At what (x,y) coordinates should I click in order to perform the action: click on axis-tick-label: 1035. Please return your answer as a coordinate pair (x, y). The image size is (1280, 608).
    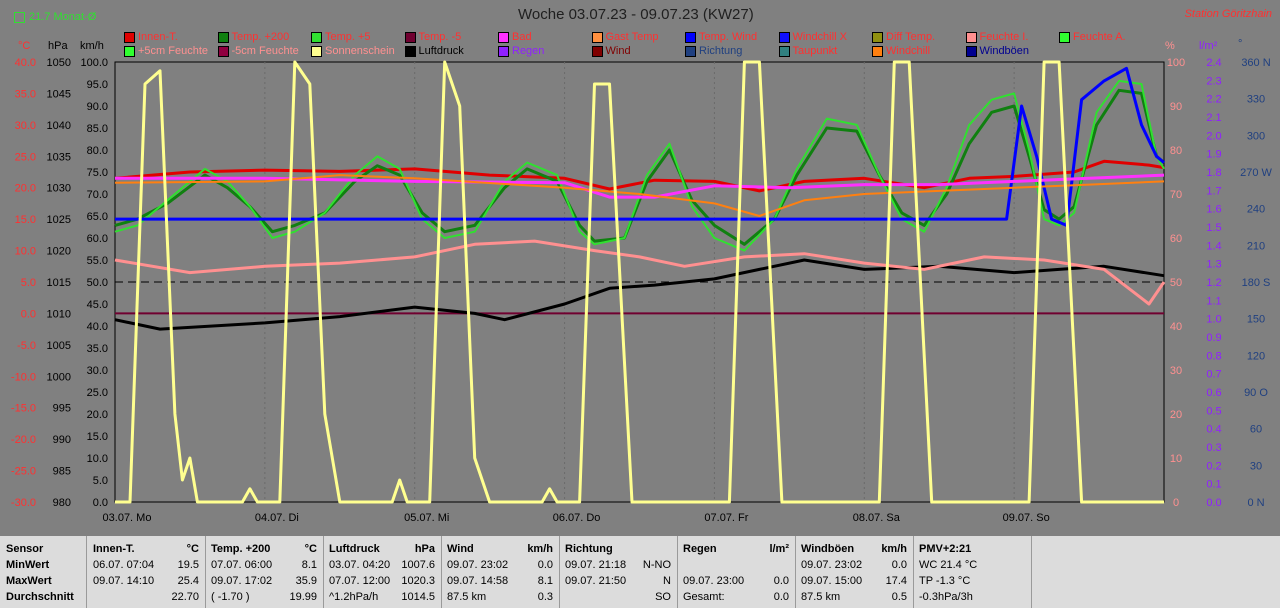
    Looking at the image, I should click on (59, 157).